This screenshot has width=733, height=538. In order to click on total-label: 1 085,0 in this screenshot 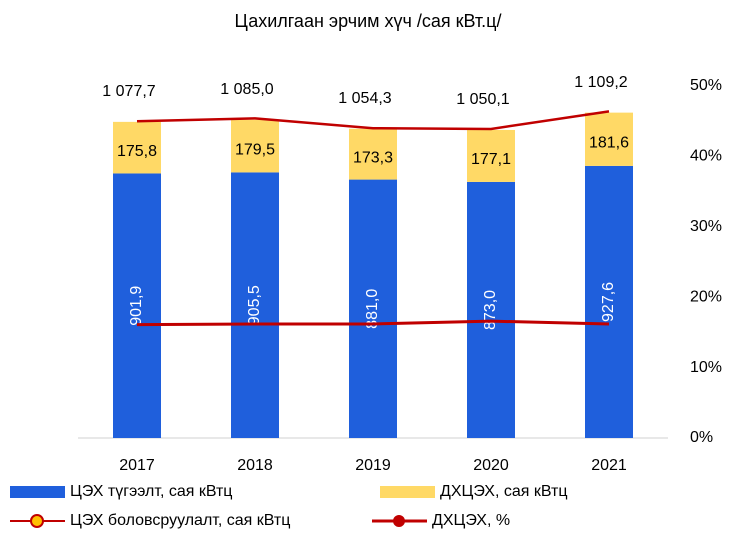, I will do `click(246, 89)`.